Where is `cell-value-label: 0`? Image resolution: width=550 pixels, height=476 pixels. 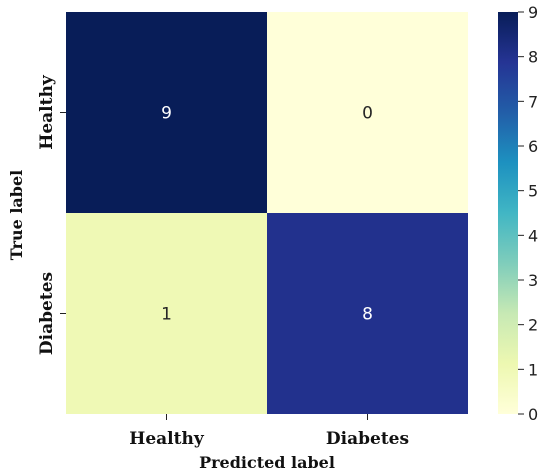
cell-value-label: 0 is located at coordinates (367, 114).